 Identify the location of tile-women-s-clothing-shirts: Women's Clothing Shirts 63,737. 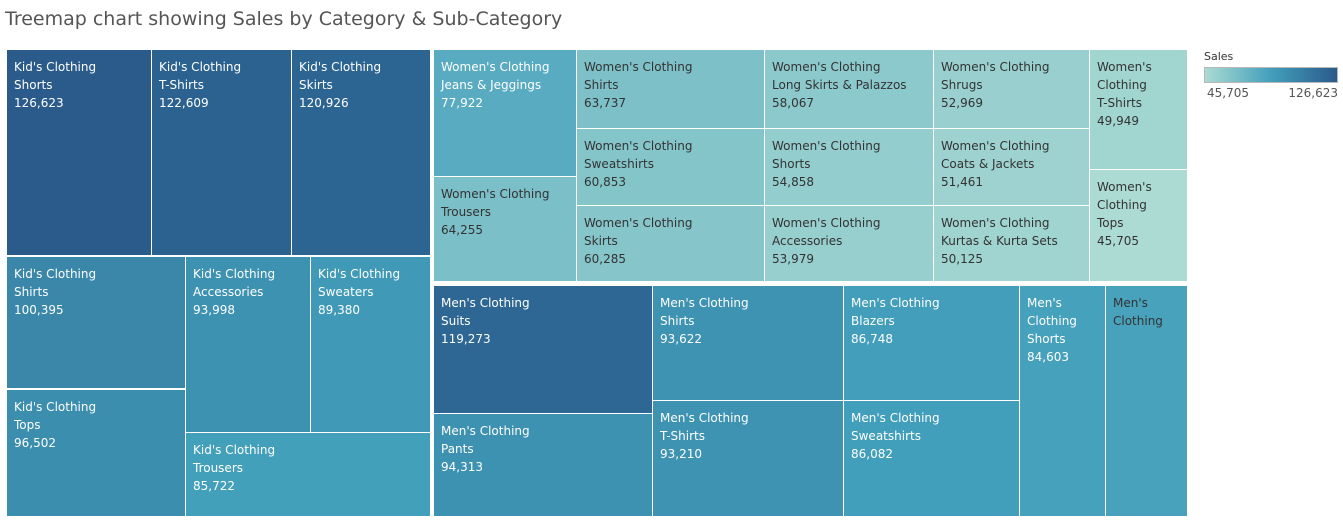
(670, 89).